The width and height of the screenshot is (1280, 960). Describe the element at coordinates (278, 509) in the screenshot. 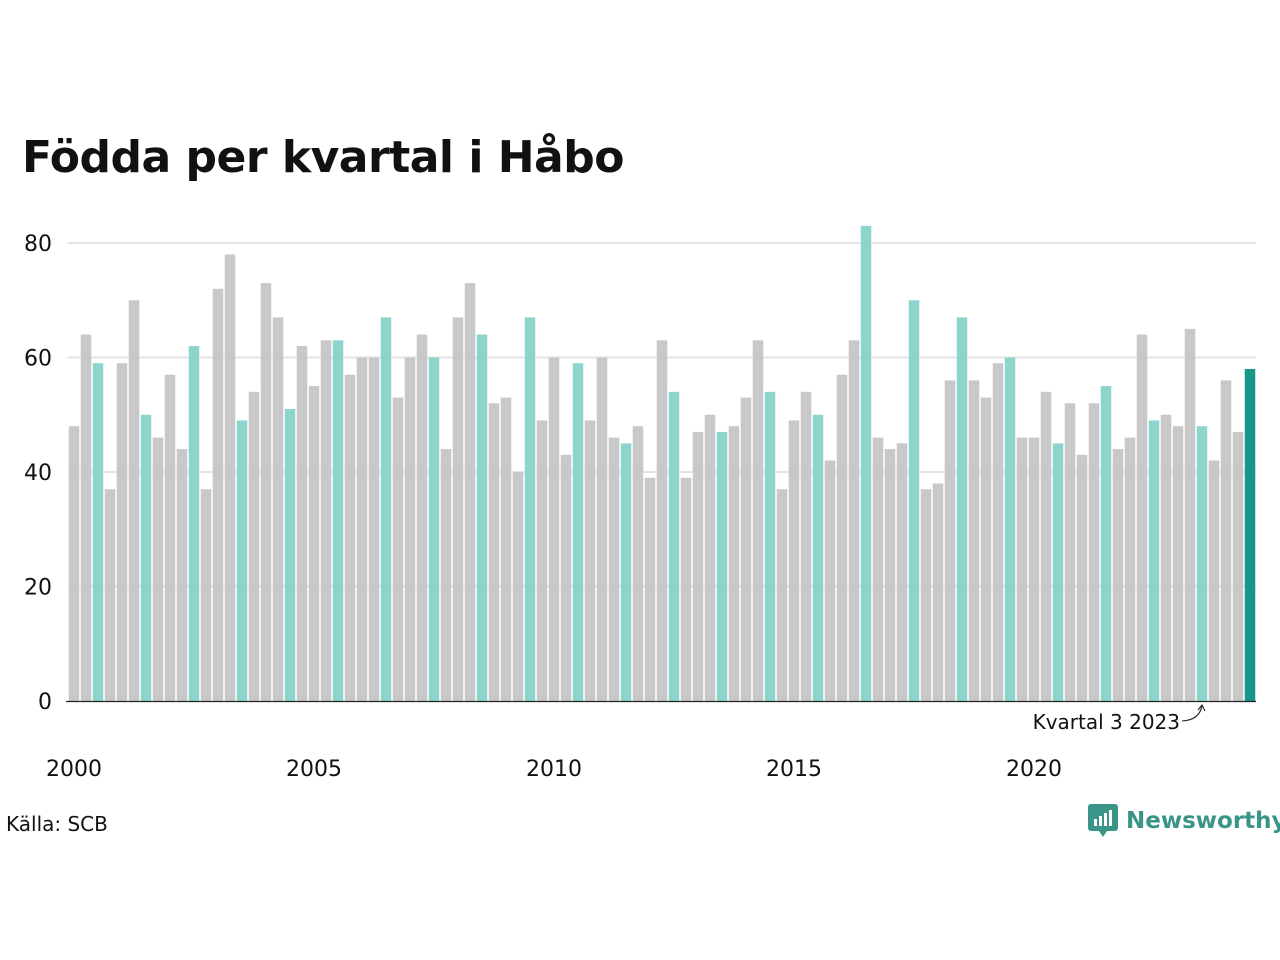

I see `bar-2004K2` at that location.